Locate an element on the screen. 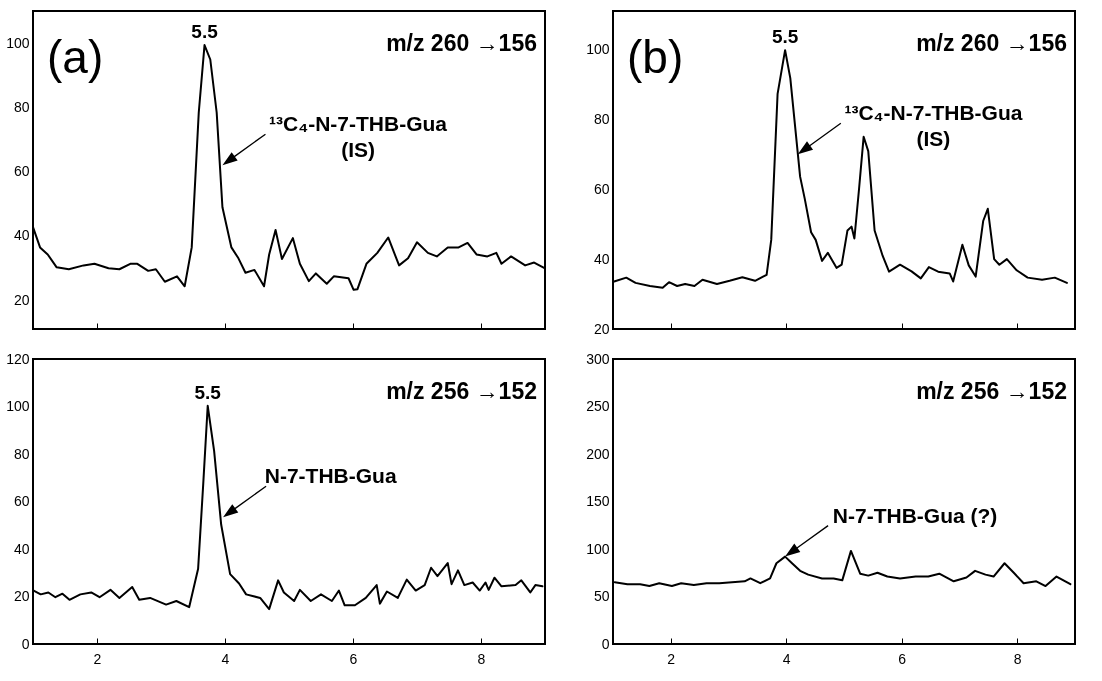 The height and width of the screenshot is (681, 1102). annotation: N-7-THB-Gua is located at coordinates (330, 476).